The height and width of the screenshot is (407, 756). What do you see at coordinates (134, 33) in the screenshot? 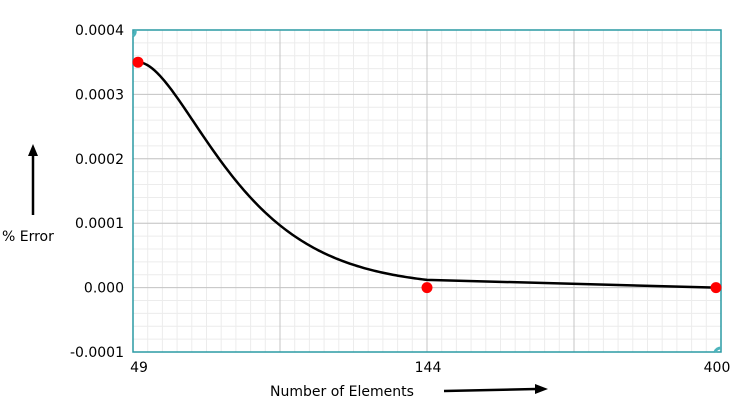
I see `corner-handle-top-left` at bounding box center [134, 33].